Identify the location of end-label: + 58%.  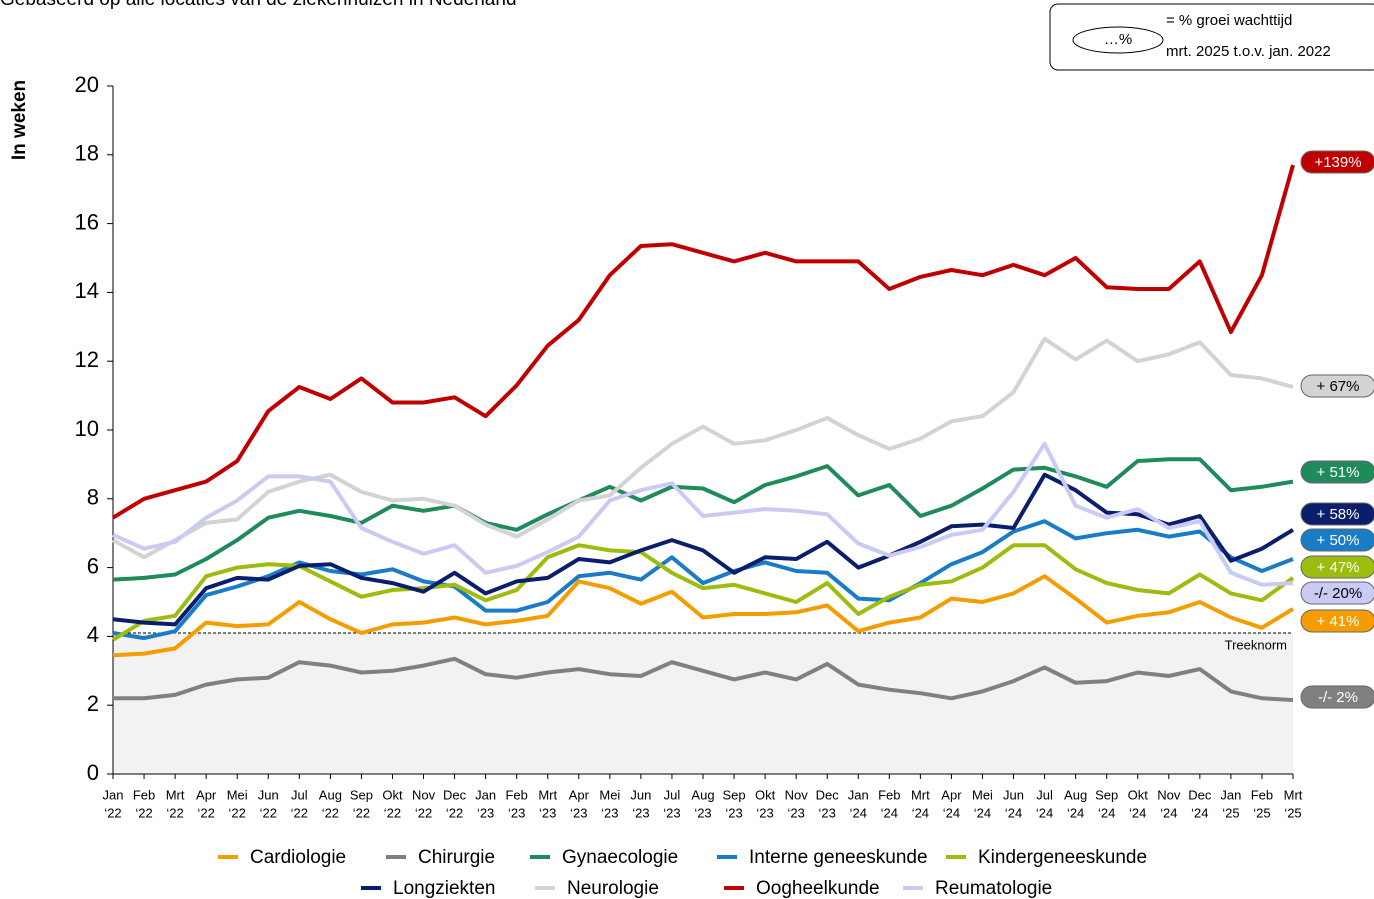
(1338, 514).